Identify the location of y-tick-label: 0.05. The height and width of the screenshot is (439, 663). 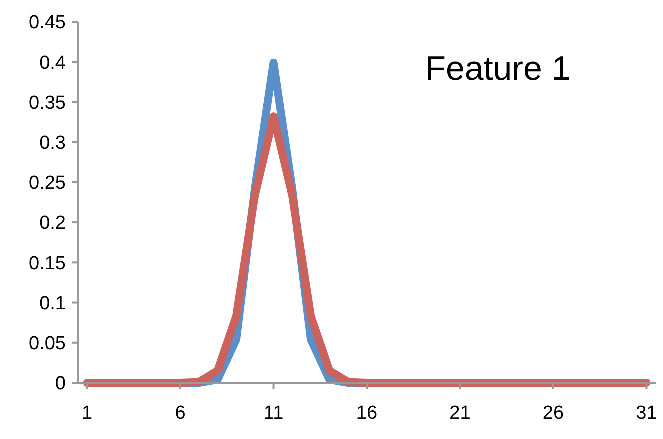
(47, 344).